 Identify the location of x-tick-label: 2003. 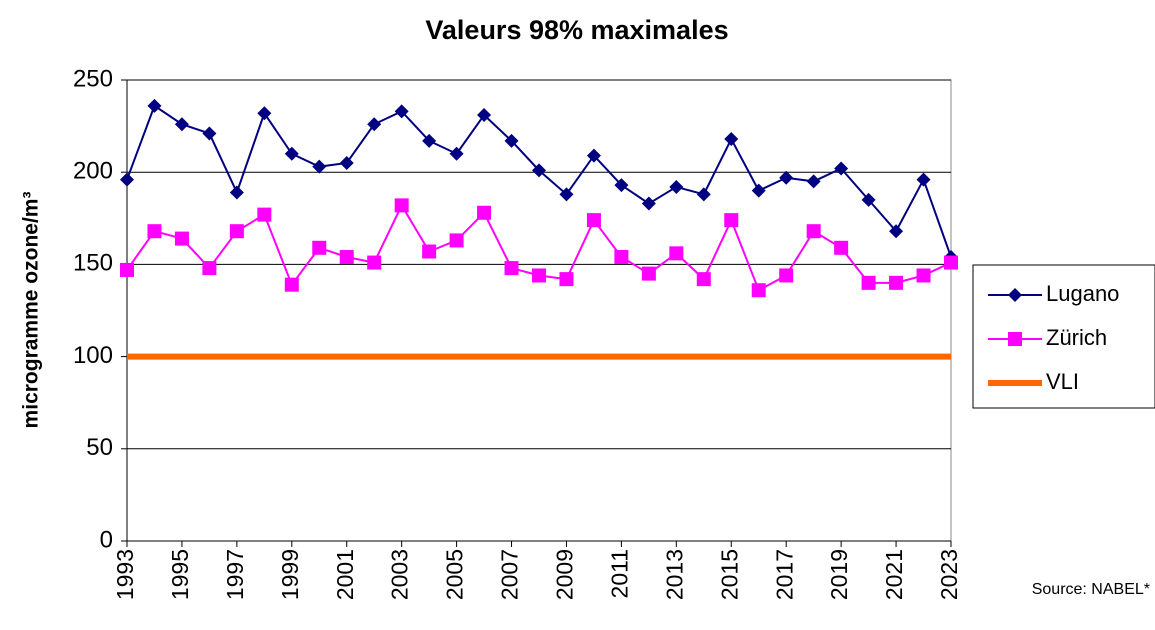
(400, 574).